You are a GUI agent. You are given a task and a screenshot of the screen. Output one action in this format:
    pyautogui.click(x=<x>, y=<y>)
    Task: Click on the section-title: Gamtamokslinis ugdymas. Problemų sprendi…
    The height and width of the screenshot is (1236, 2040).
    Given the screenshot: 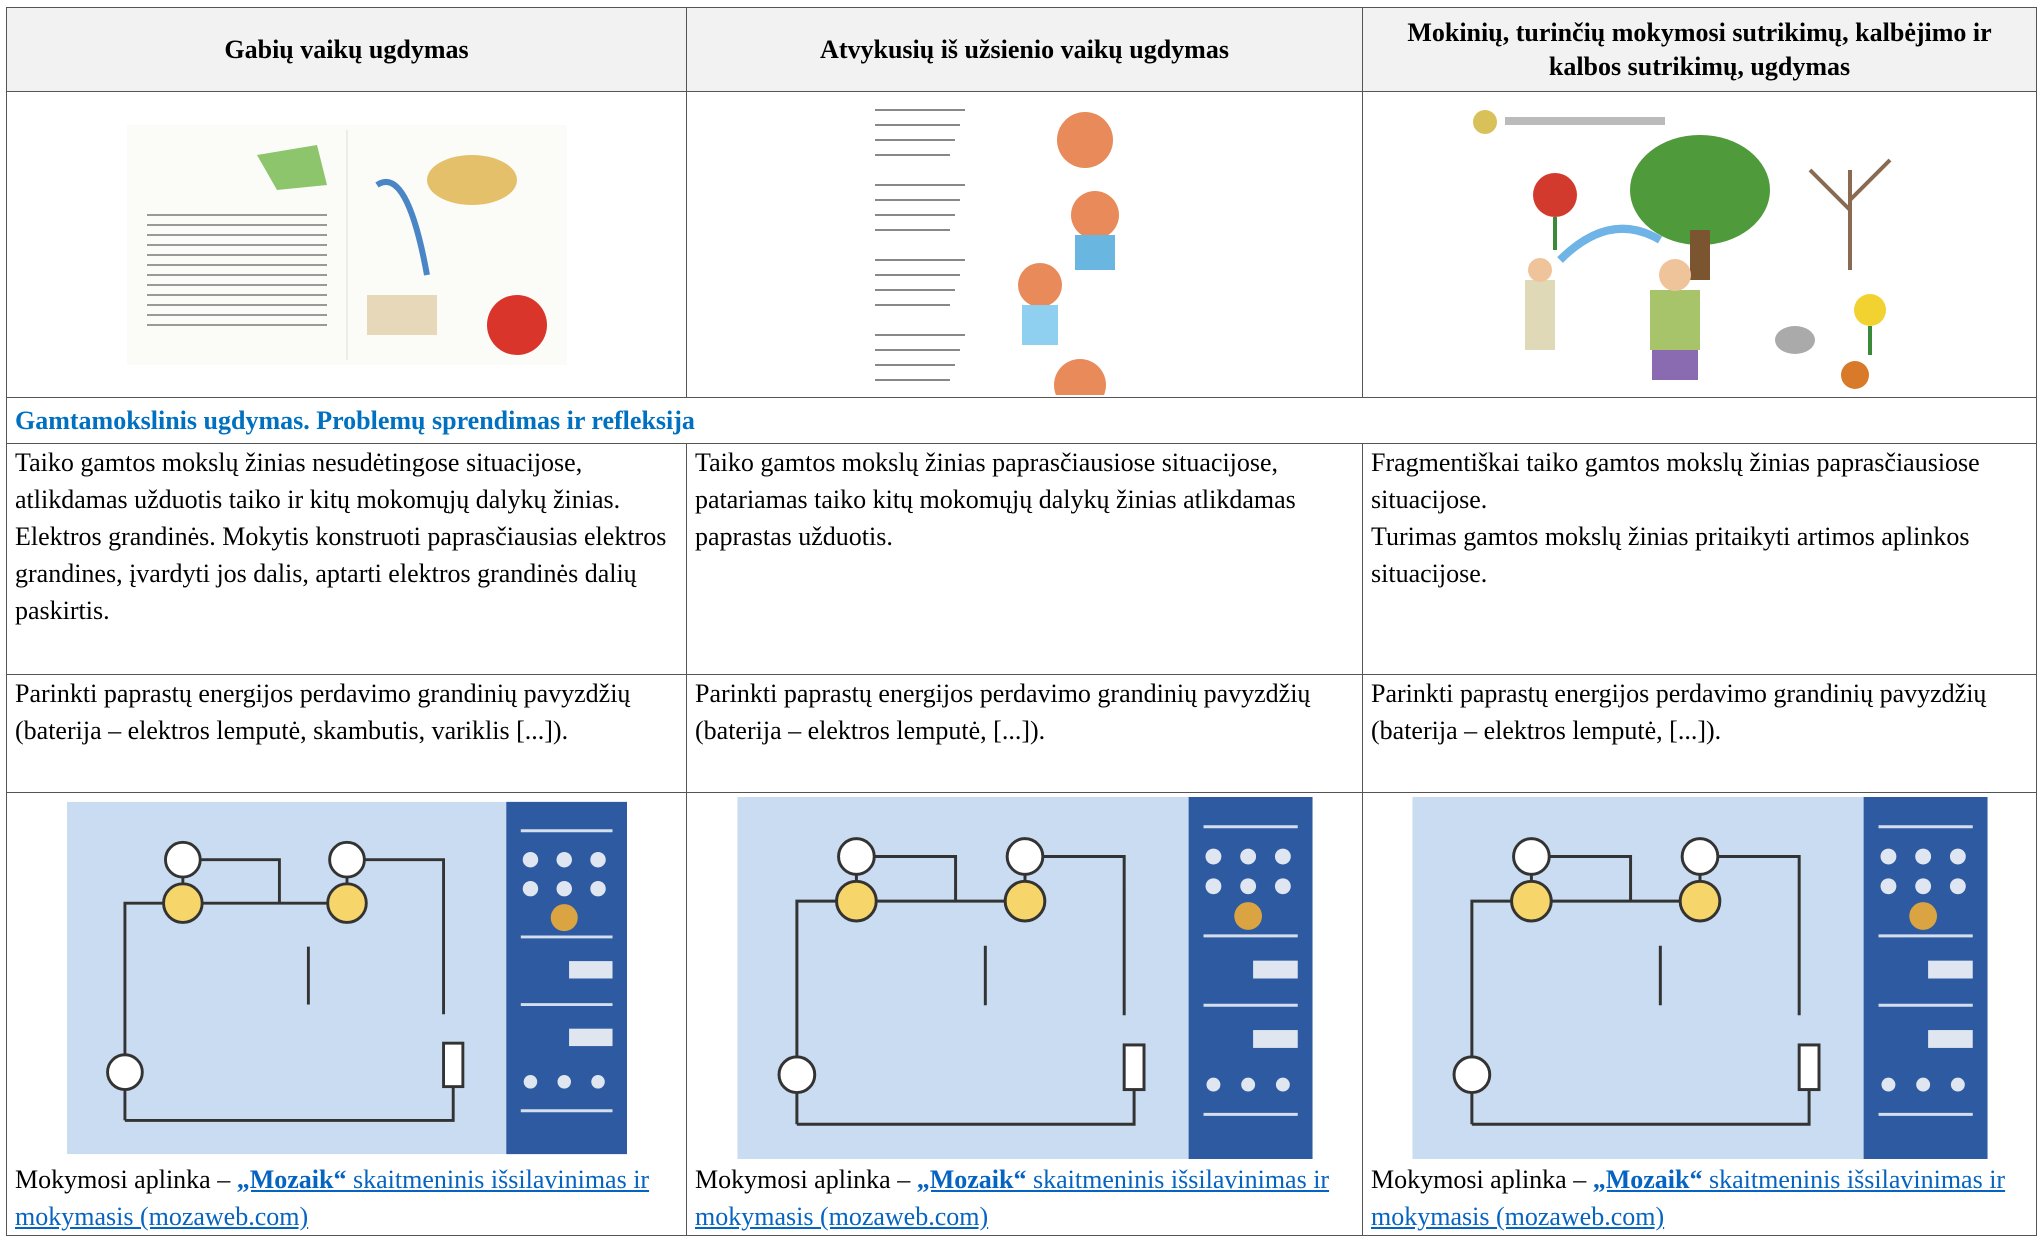 What is the action you would take?
    pyautogui.click(x=1021, y=420)
    